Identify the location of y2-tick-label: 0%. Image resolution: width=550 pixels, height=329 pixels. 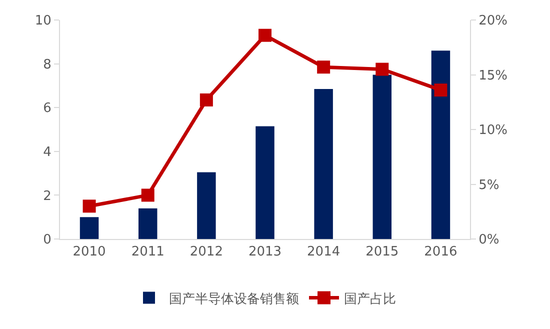
(489, 240).